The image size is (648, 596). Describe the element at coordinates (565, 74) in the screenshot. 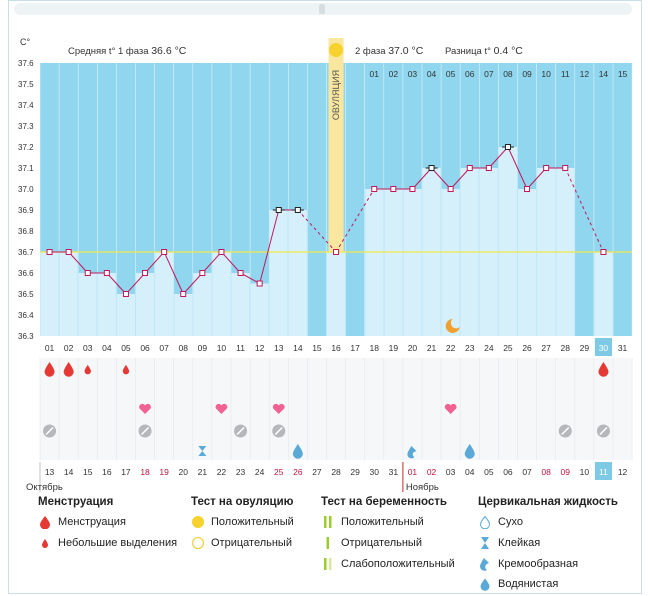

I see `top-day-label: 11` at that location.